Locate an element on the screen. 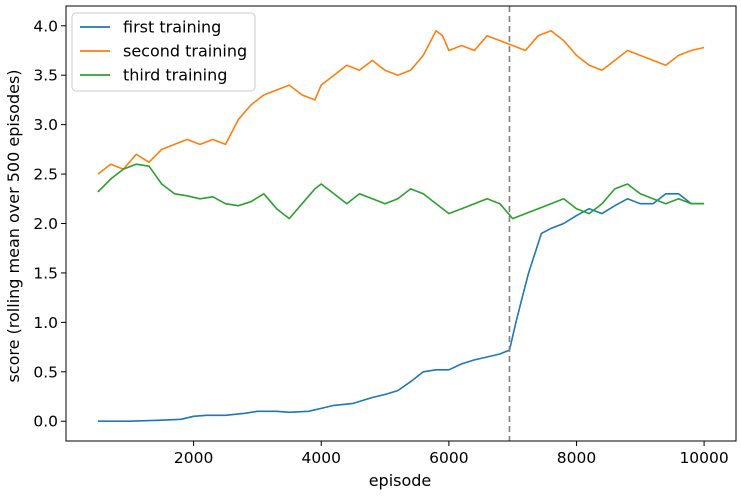 The width and height of the screenshot is (741, 496). y-tick-label: 3.5 is located at coordinates (45, 76).